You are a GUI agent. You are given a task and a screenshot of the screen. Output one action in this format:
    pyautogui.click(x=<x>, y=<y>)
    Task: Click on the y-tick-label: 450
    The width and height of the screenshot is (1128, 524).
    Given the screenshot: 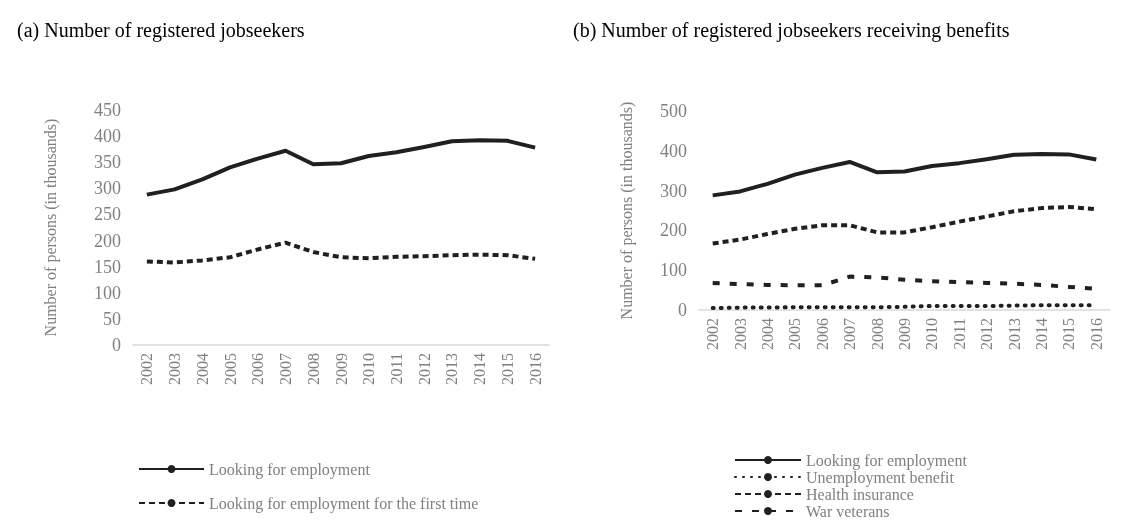 What is the action you would take?
    pyautogui.click(x=107, y=110)
    